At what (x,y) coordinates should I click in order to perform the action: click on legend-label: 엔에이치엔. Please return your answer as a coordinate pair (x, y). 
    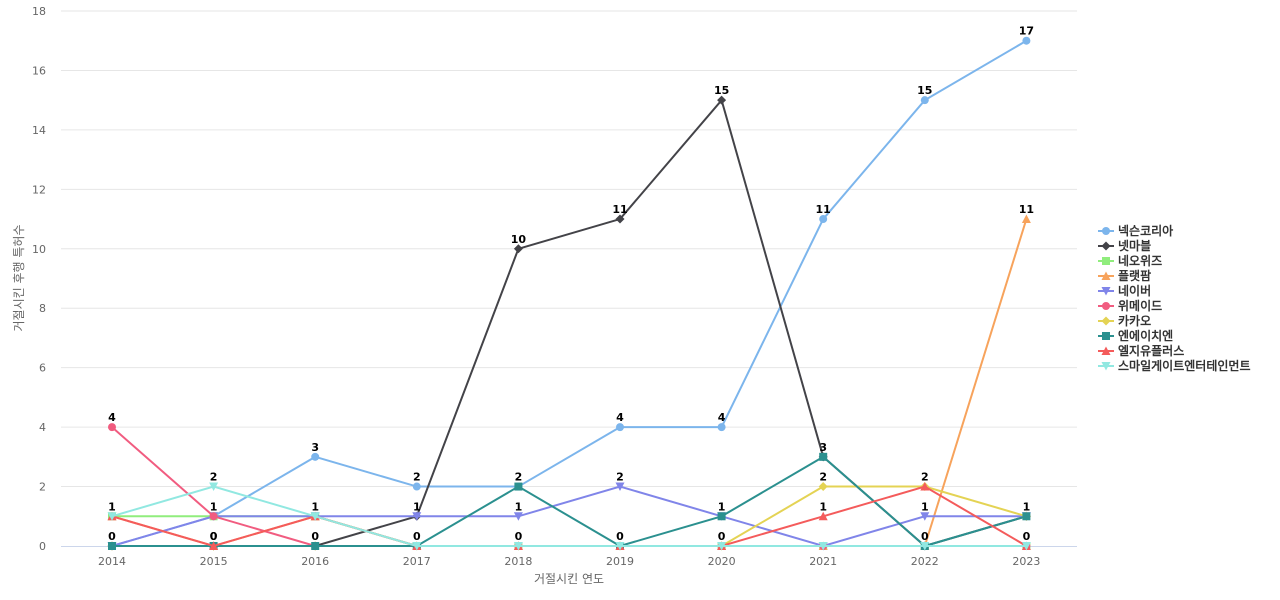
    Looking at the image, I should click on (1145, 335).